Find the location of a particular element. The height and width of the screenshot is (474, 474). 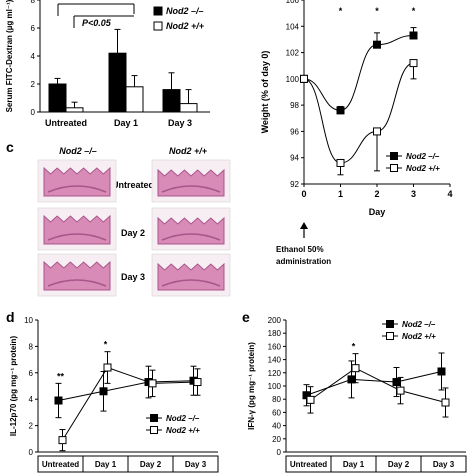

il12-y-tick-label: 2 is located at coordinates (31, 426).